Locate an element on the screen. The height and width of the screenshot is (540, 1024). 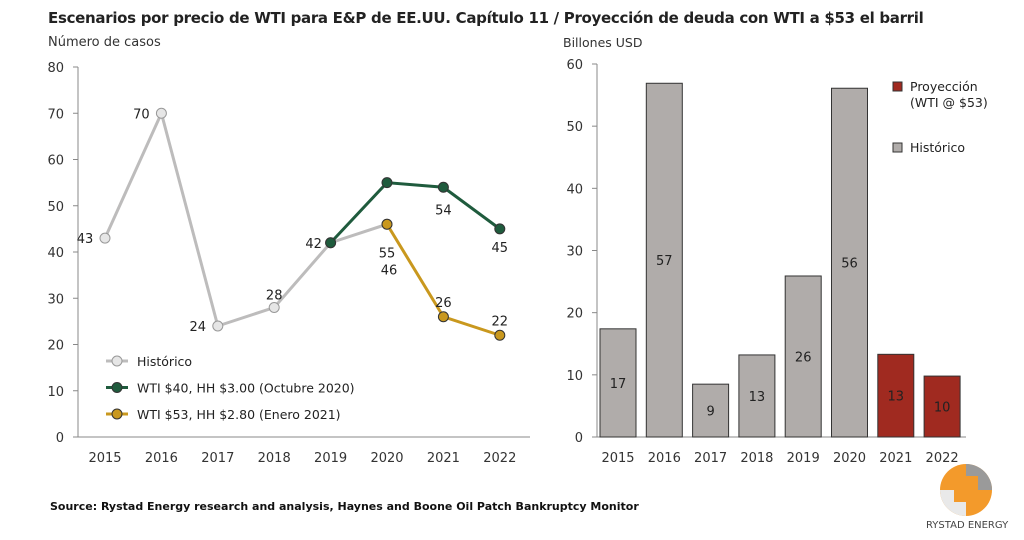
data-label: 55 is located at coordinates (387, 254).